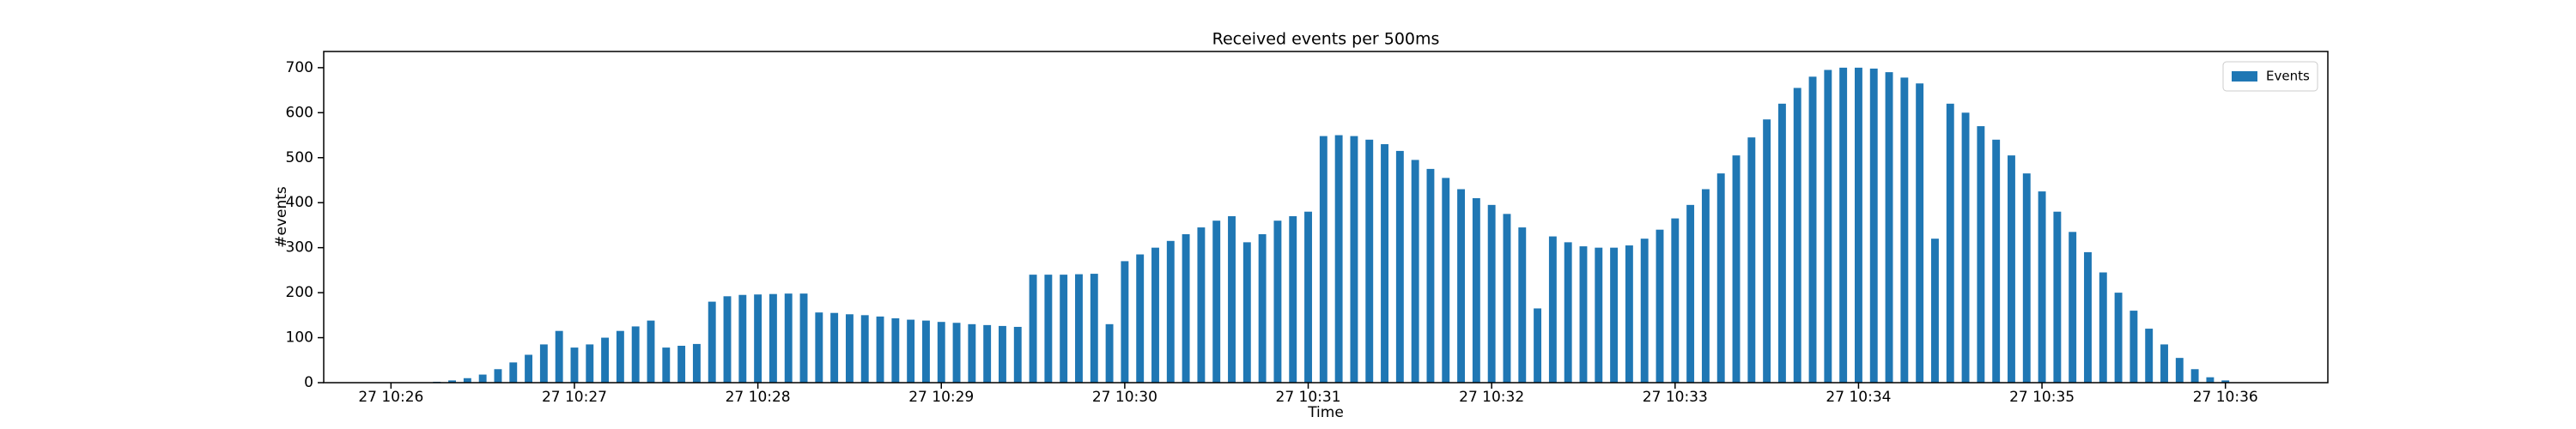 This screenshot has width=2576, height=429. I want to click on chart-title: Received events per 500ms, so click(1326, 39).